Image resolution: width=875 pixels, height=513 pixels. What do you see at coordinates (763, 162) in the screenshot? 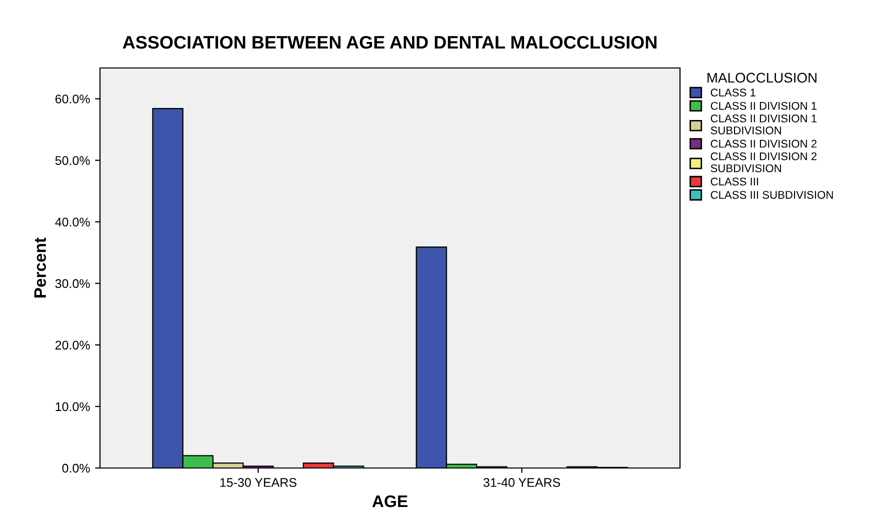
I see `legend-label: CLASS II DIVISION 2 SUBDIVISION` at bounding box center [763, 162].